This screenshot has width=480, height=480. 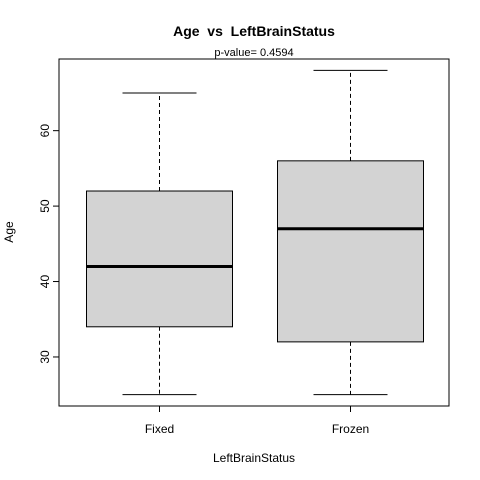 I want to click on chart-title: Age vs LeftBrainStatus, so click(x=254, y=31).